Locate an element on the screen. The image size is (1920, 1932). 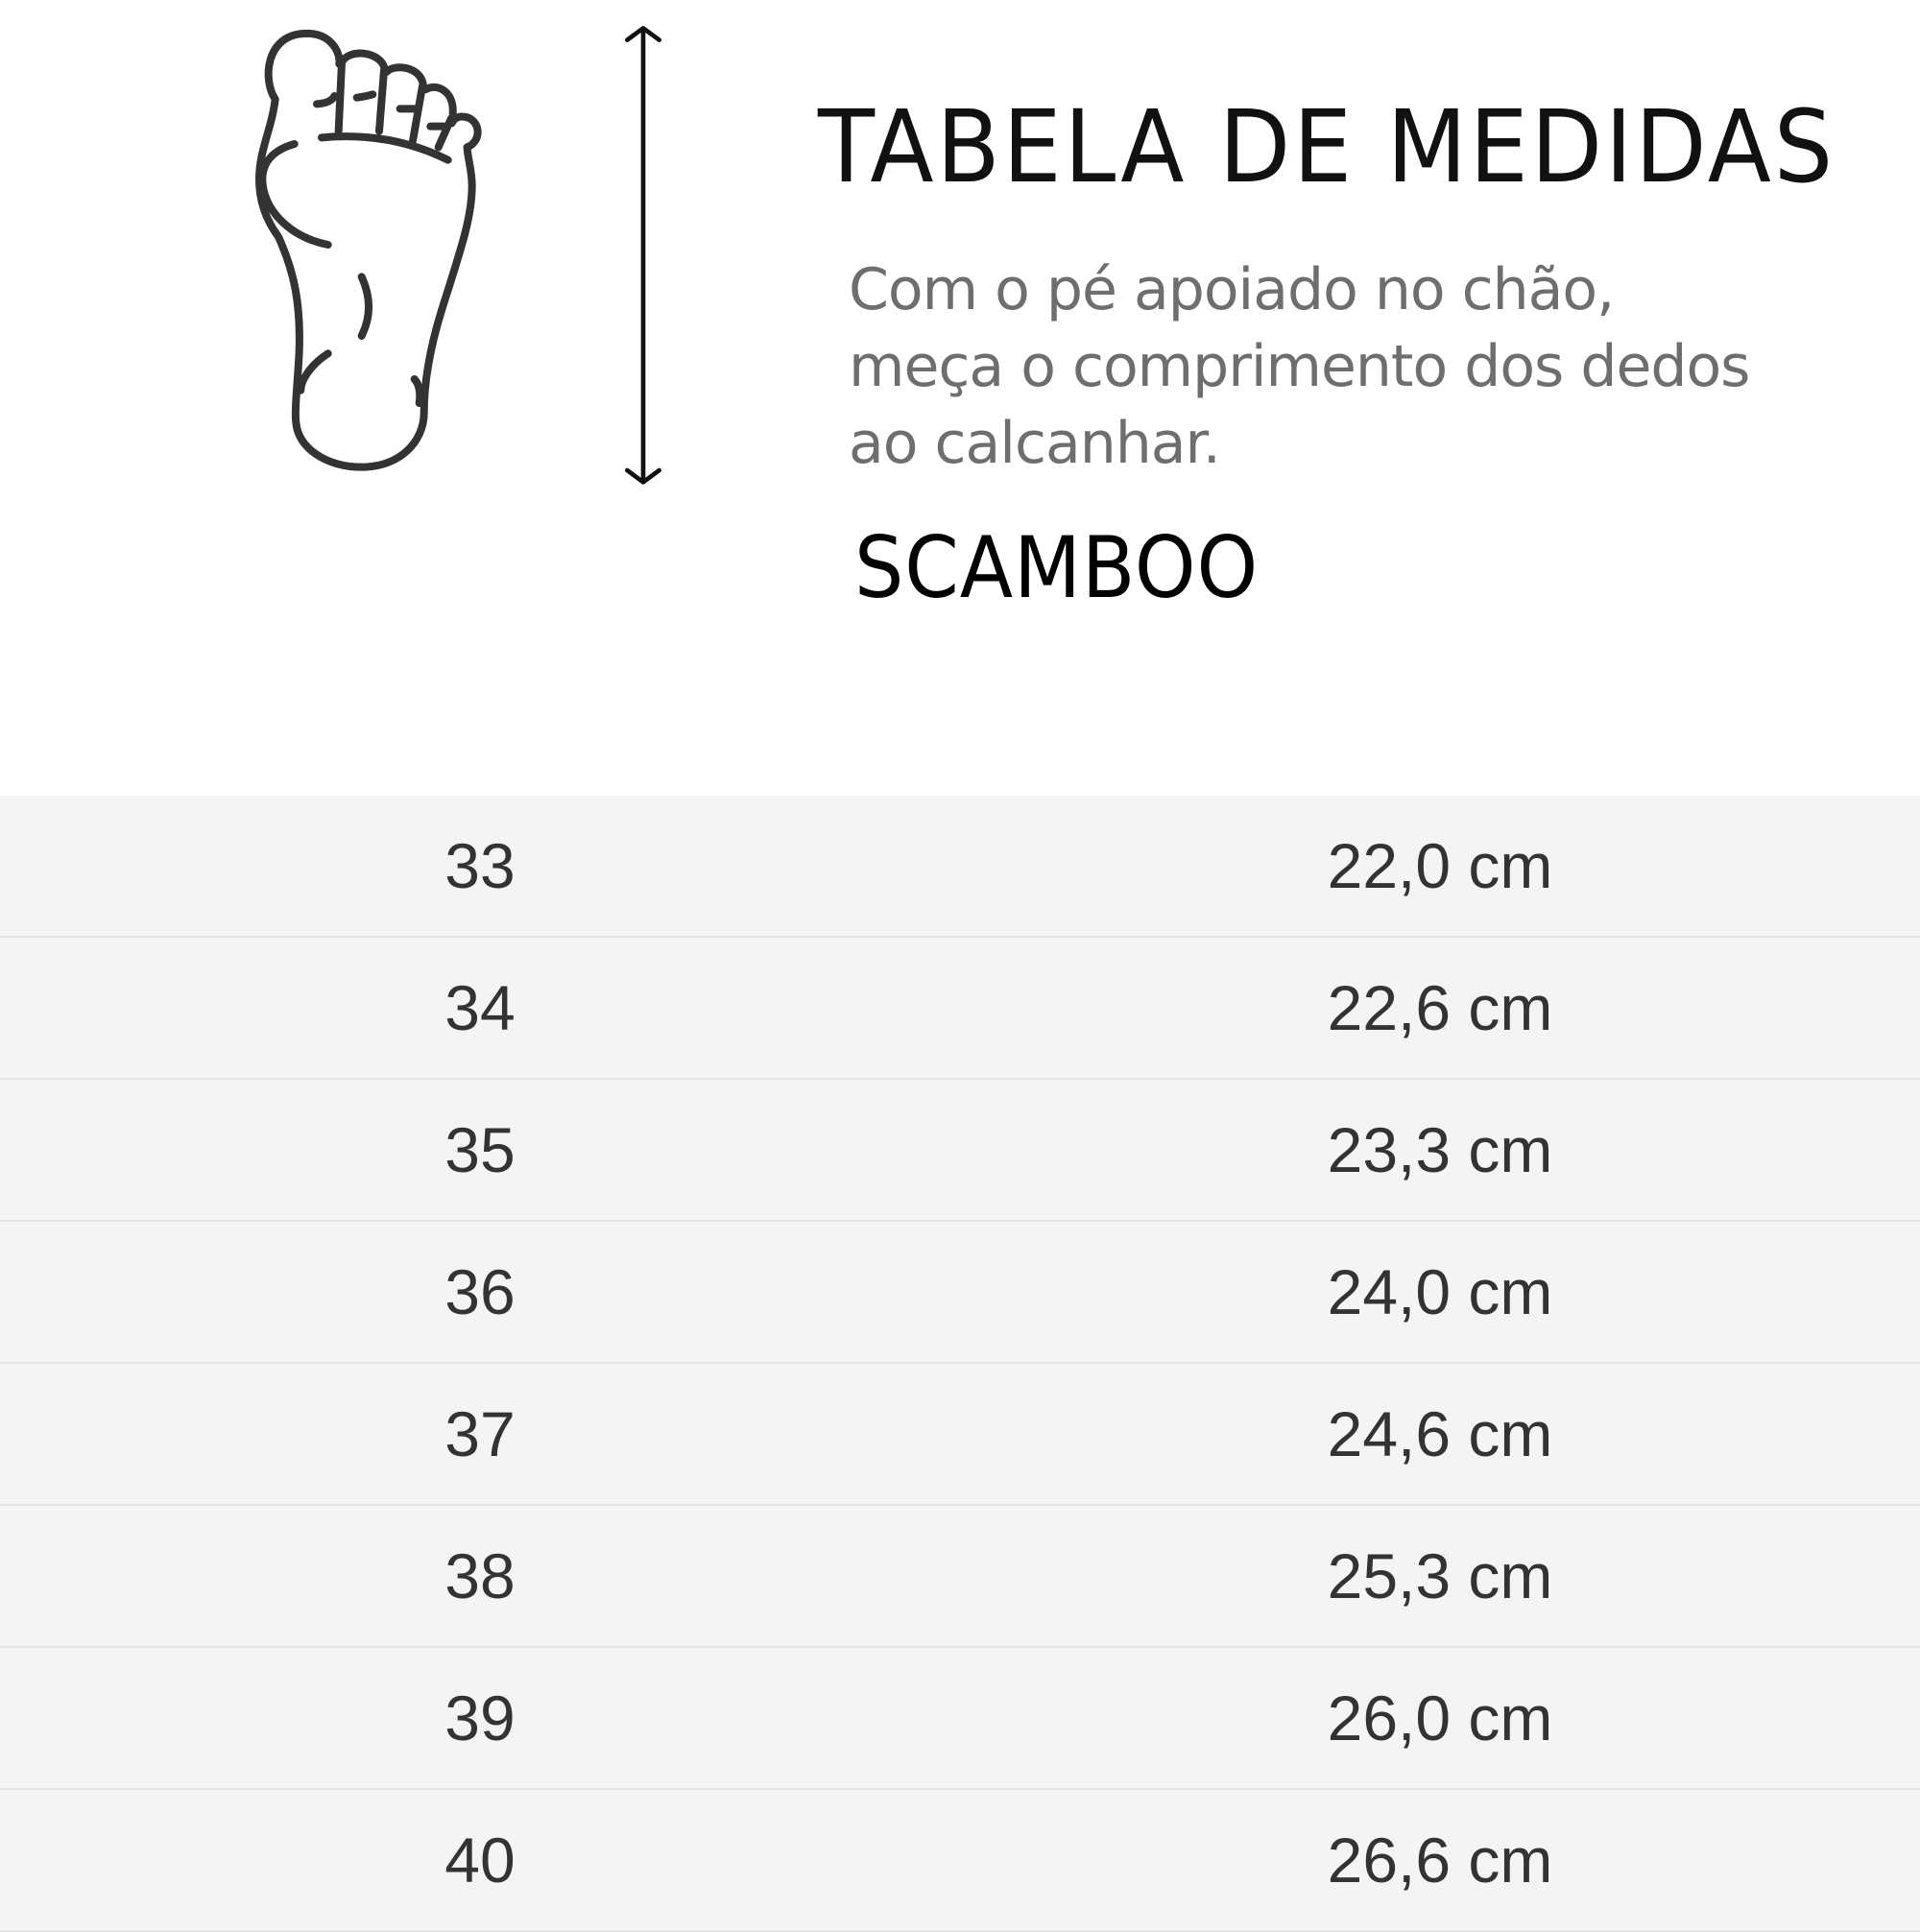
table-row: 34 22,6 cm is located at coordinates (960, 1009).